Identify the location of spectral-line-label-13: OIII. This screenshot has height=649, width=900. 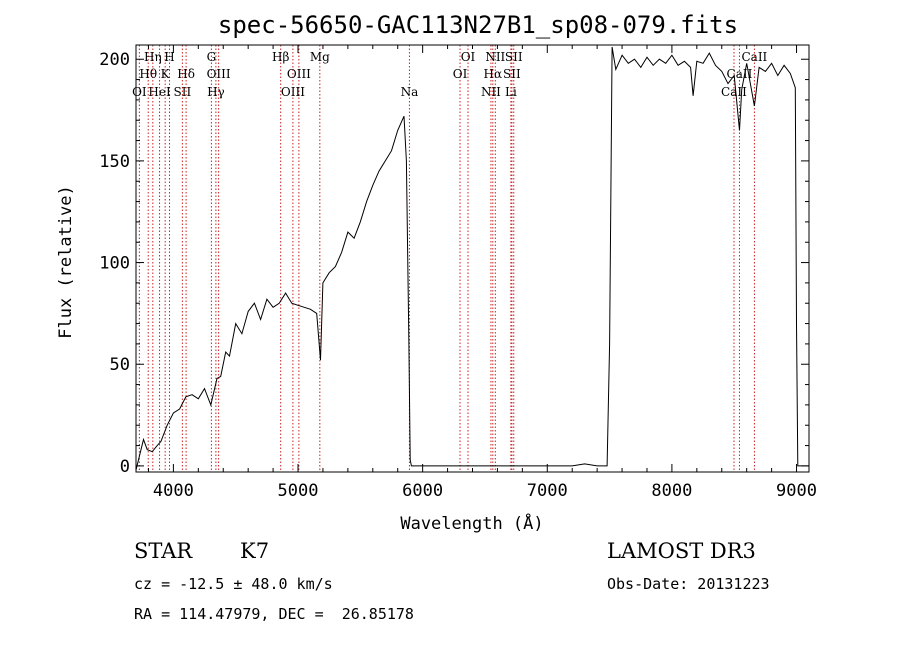
(299, 74).